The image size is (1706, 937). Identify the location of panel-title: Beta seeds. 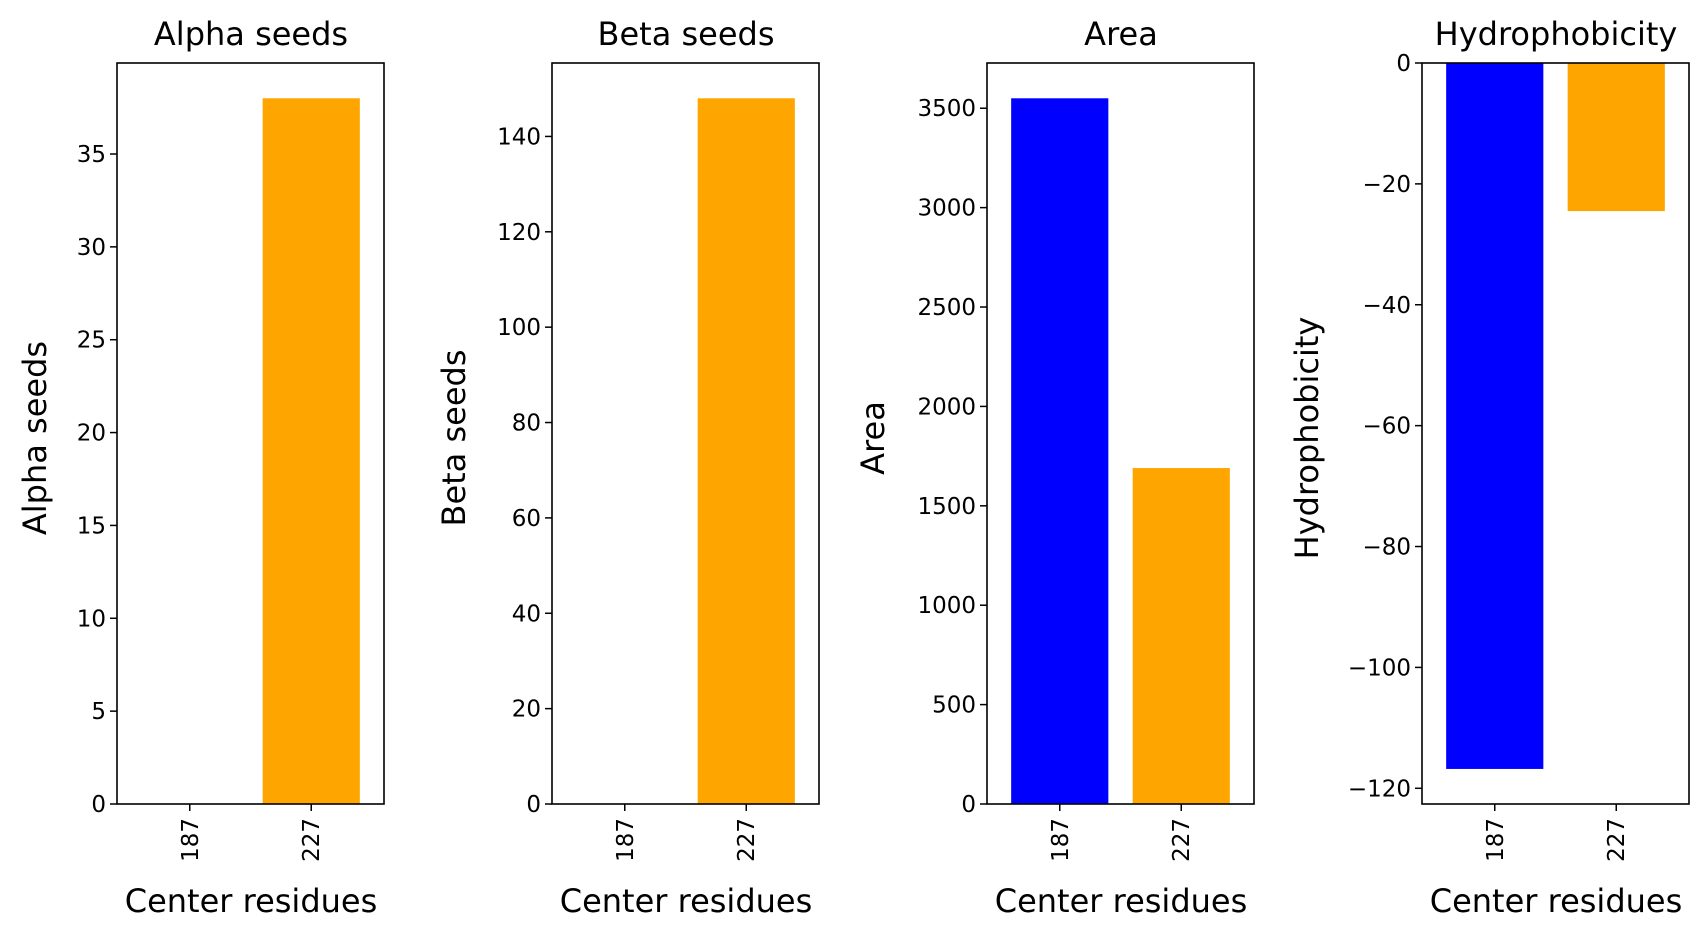
(686, 34).